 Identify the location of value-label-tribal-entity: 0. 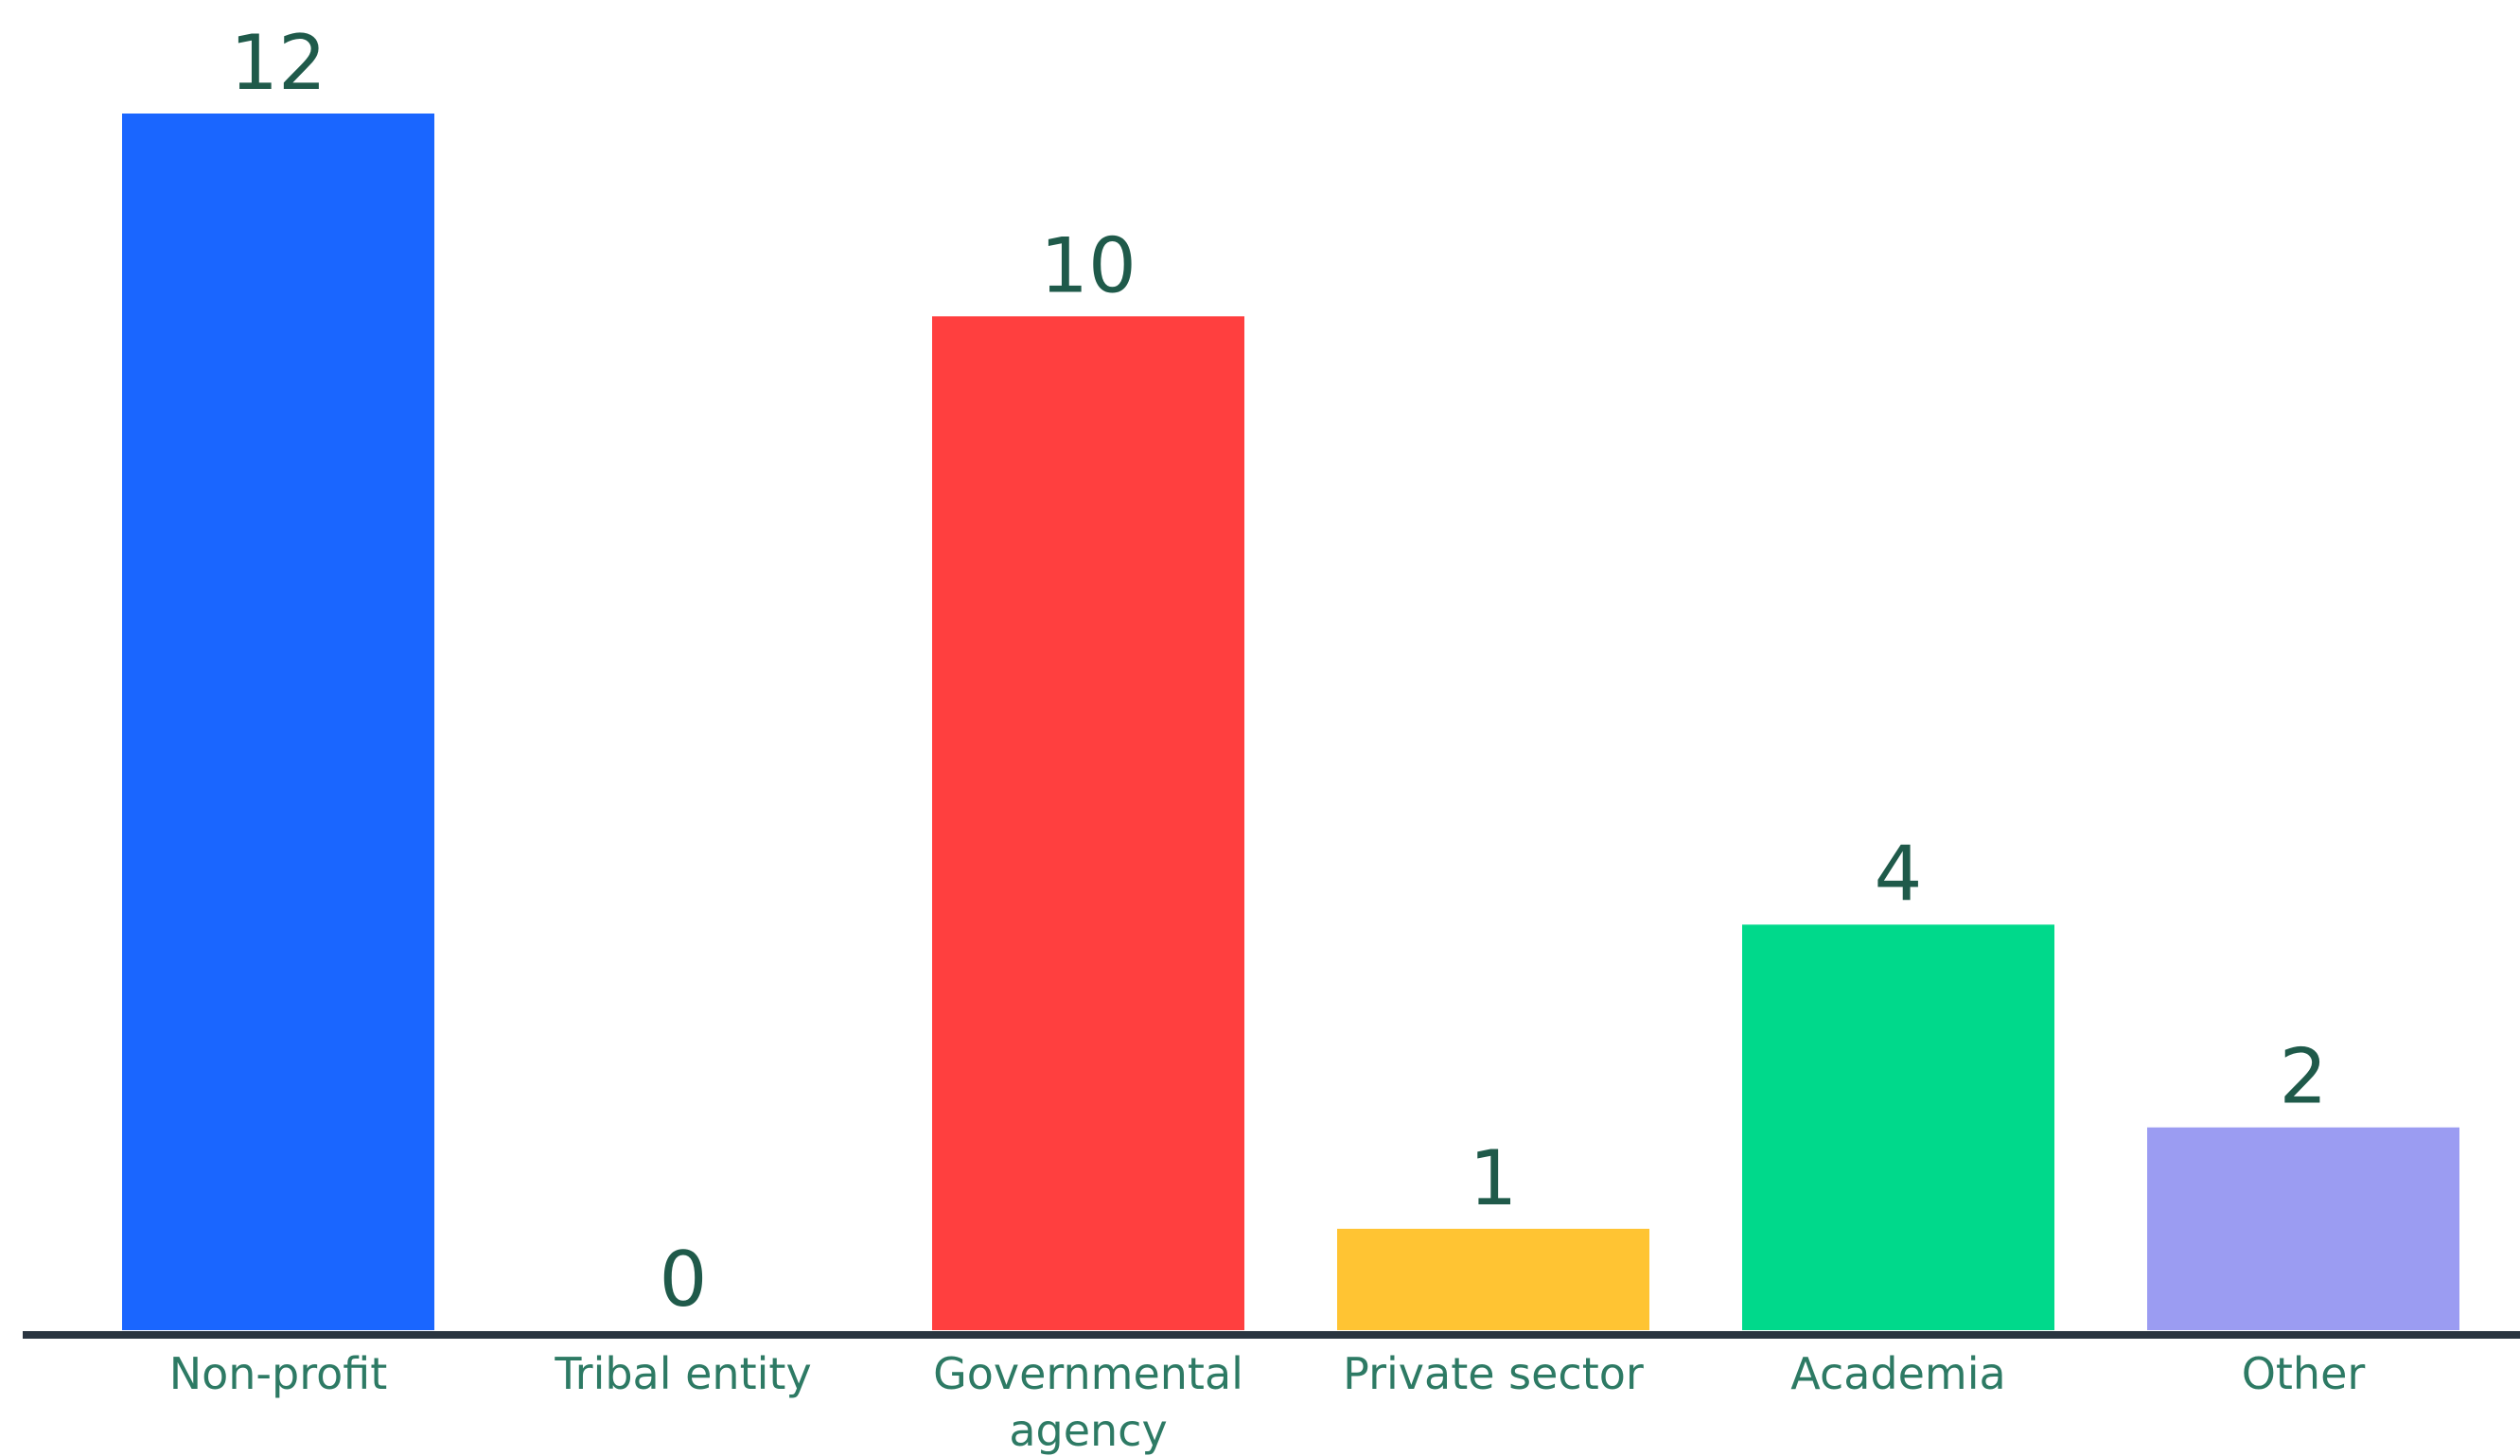
(684, 1280).